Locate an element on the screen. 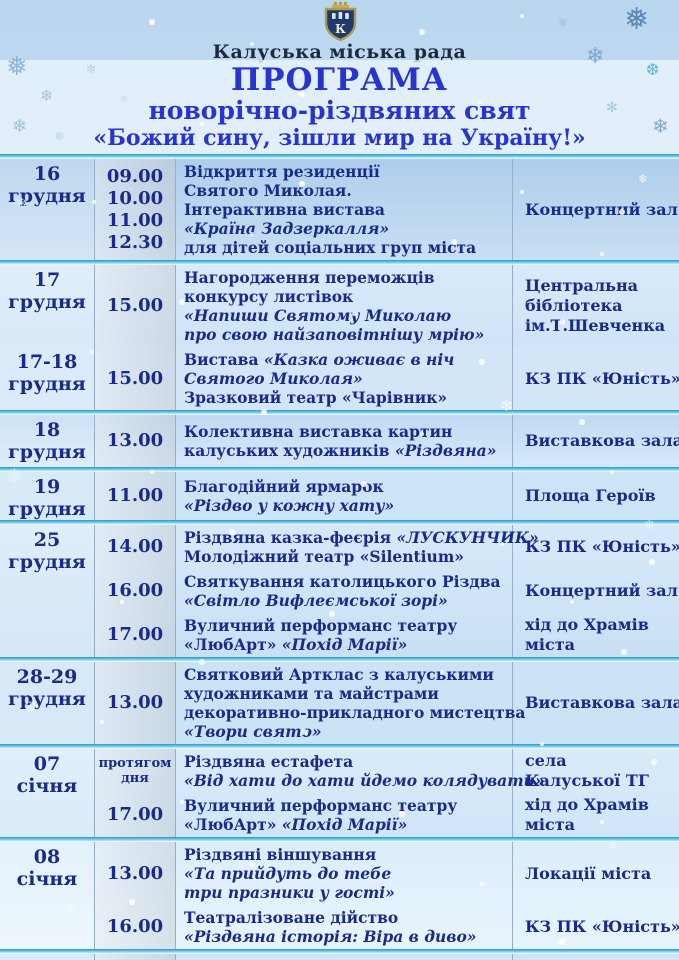  location-cell: КЗ ПК «Юність» is located at coordinates (596, 378).